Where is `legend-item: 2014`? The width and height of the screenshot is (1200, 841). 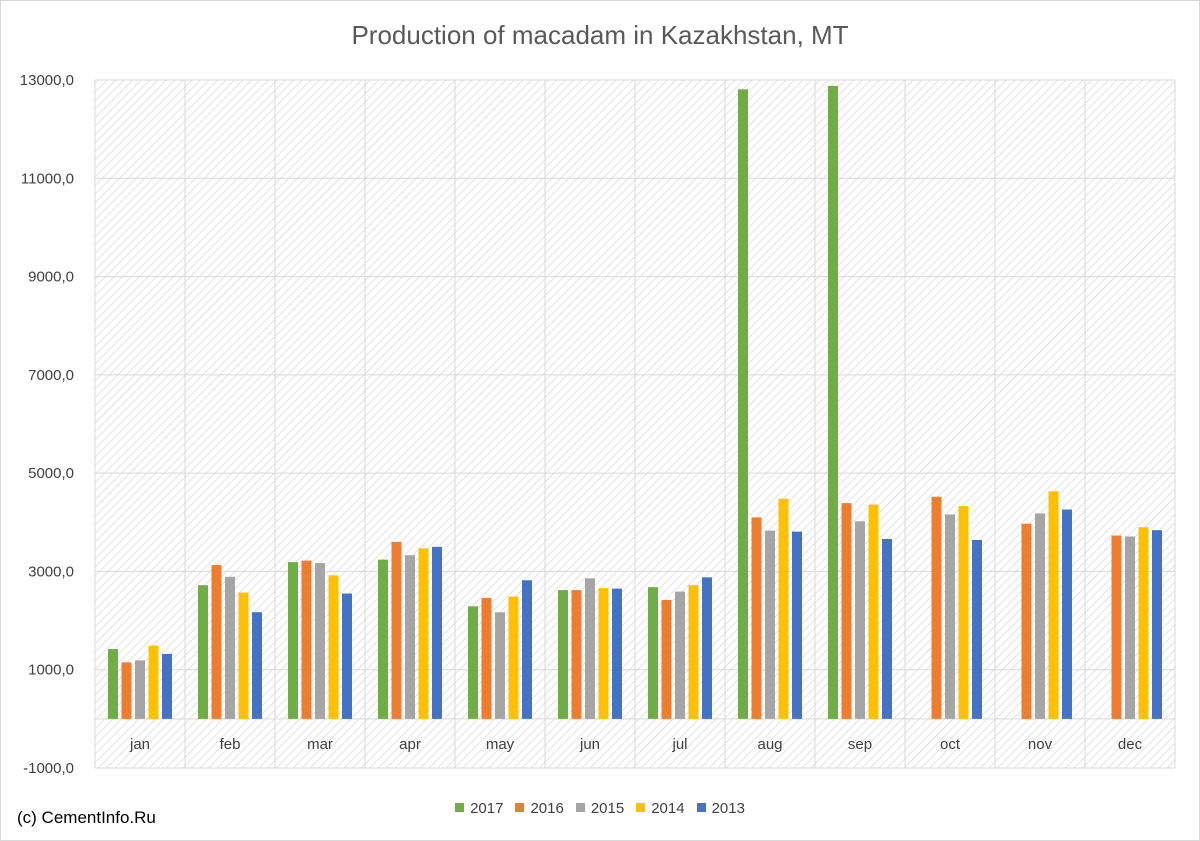
legend-item: 2014 is located at coordinates (660, 808).